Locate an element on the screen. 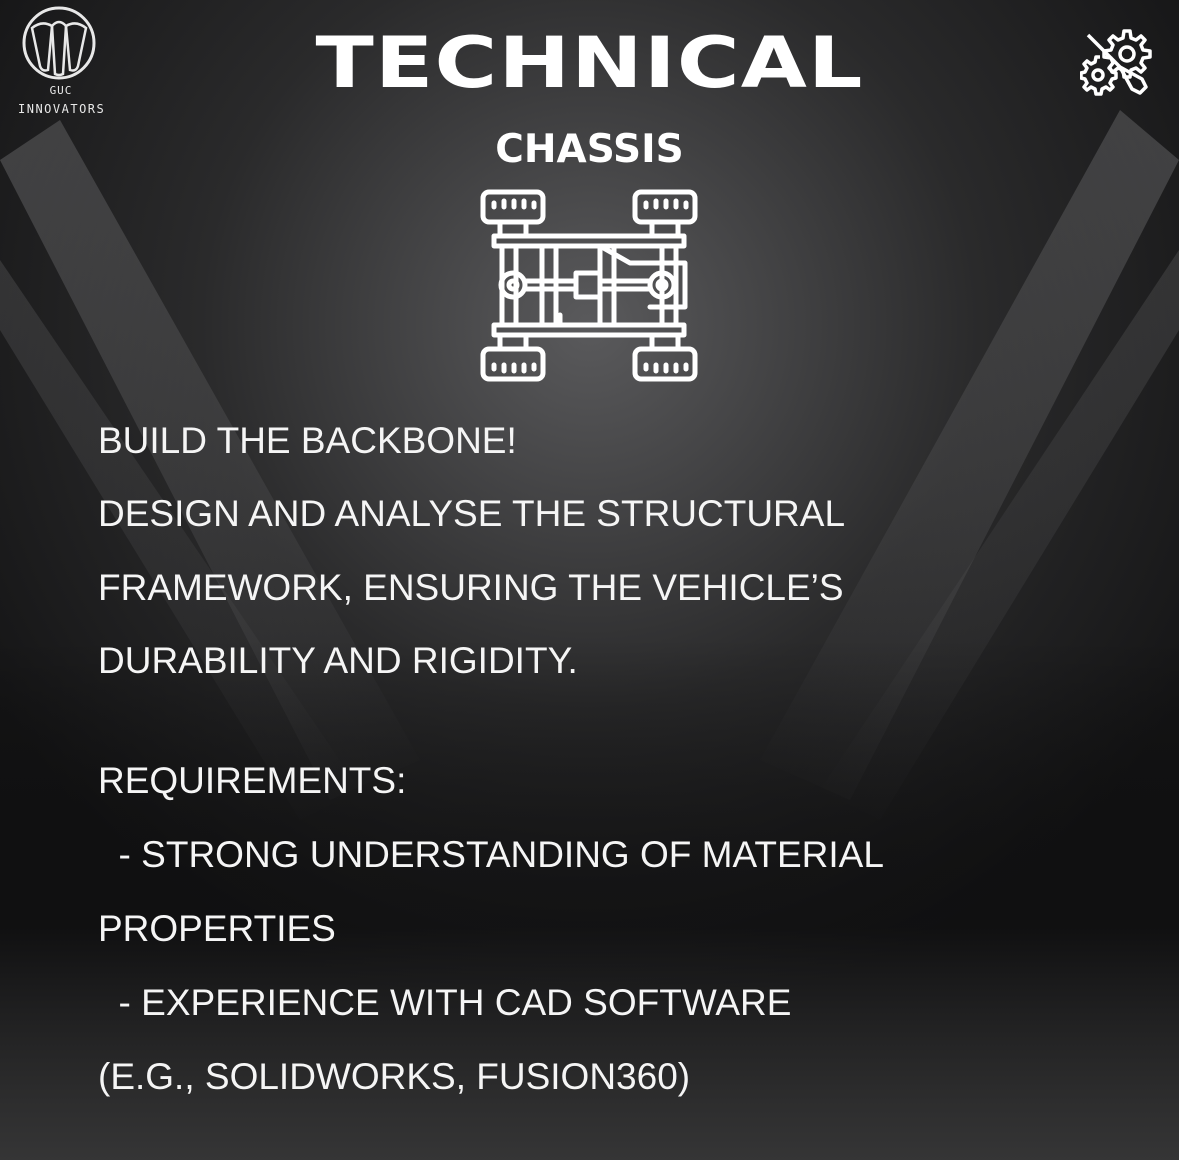 The image size is (1179, 1160). body-line-4: DURABILITY AND RIGIDITY. is located at coordinates (338, 660).